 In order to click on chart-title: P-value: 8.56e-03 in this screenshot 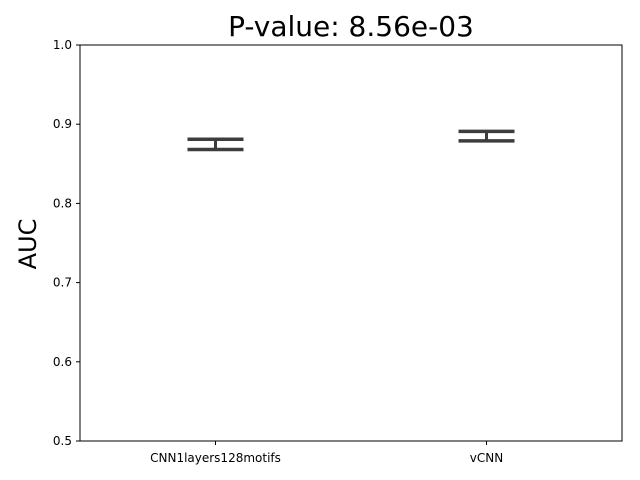, I will do `click(351, 26)`.